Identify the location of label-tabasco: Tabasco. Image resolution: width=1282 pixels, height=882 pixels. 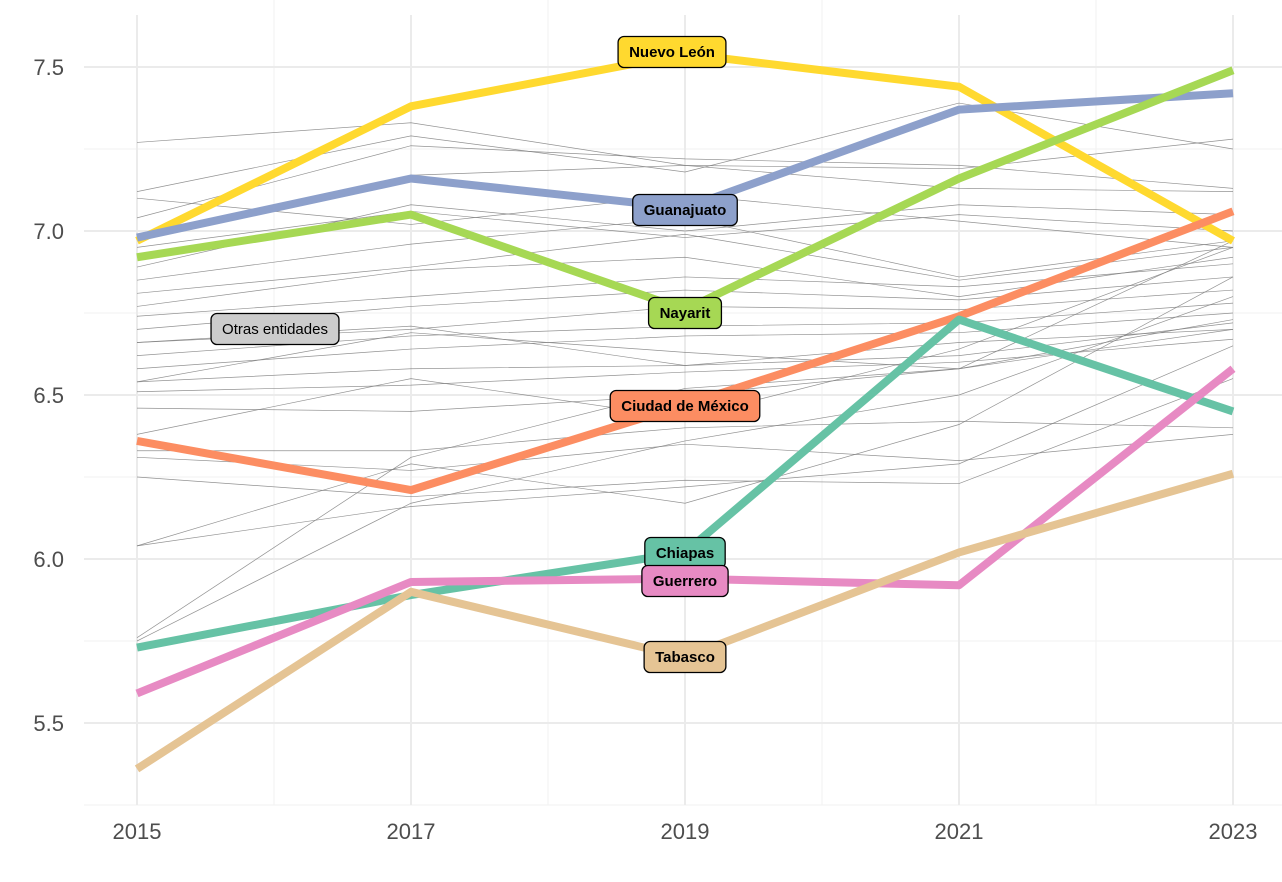
(685, 657).